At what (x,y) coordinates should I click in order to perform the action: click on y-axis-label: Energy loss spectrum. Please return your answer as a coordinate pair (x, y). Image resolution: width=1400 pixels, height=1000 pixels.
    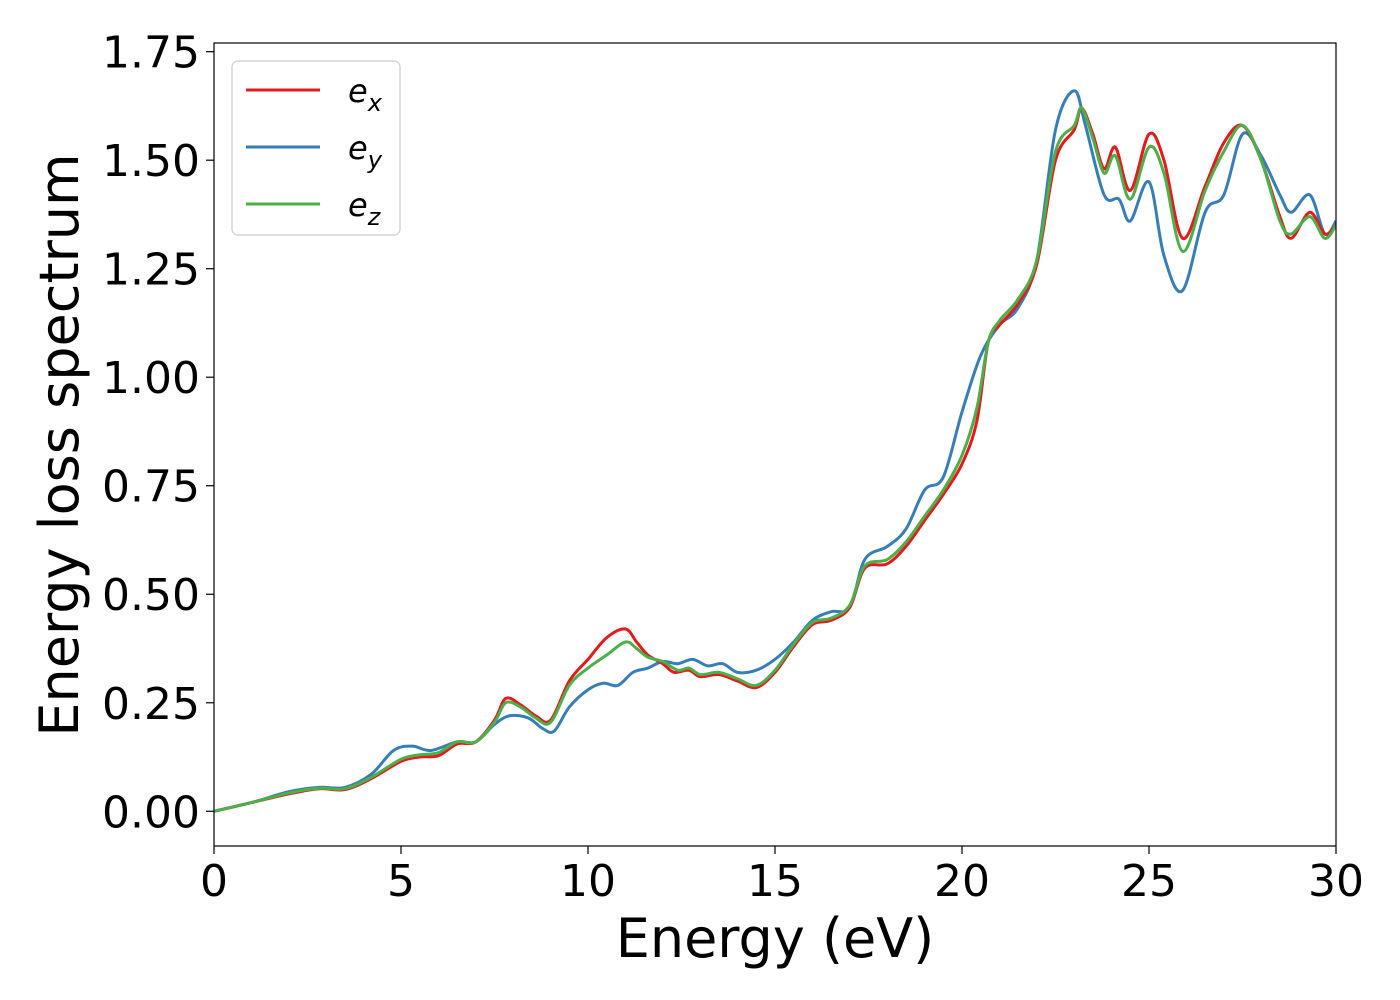
    Looking at the image, I should click on (59, 444).